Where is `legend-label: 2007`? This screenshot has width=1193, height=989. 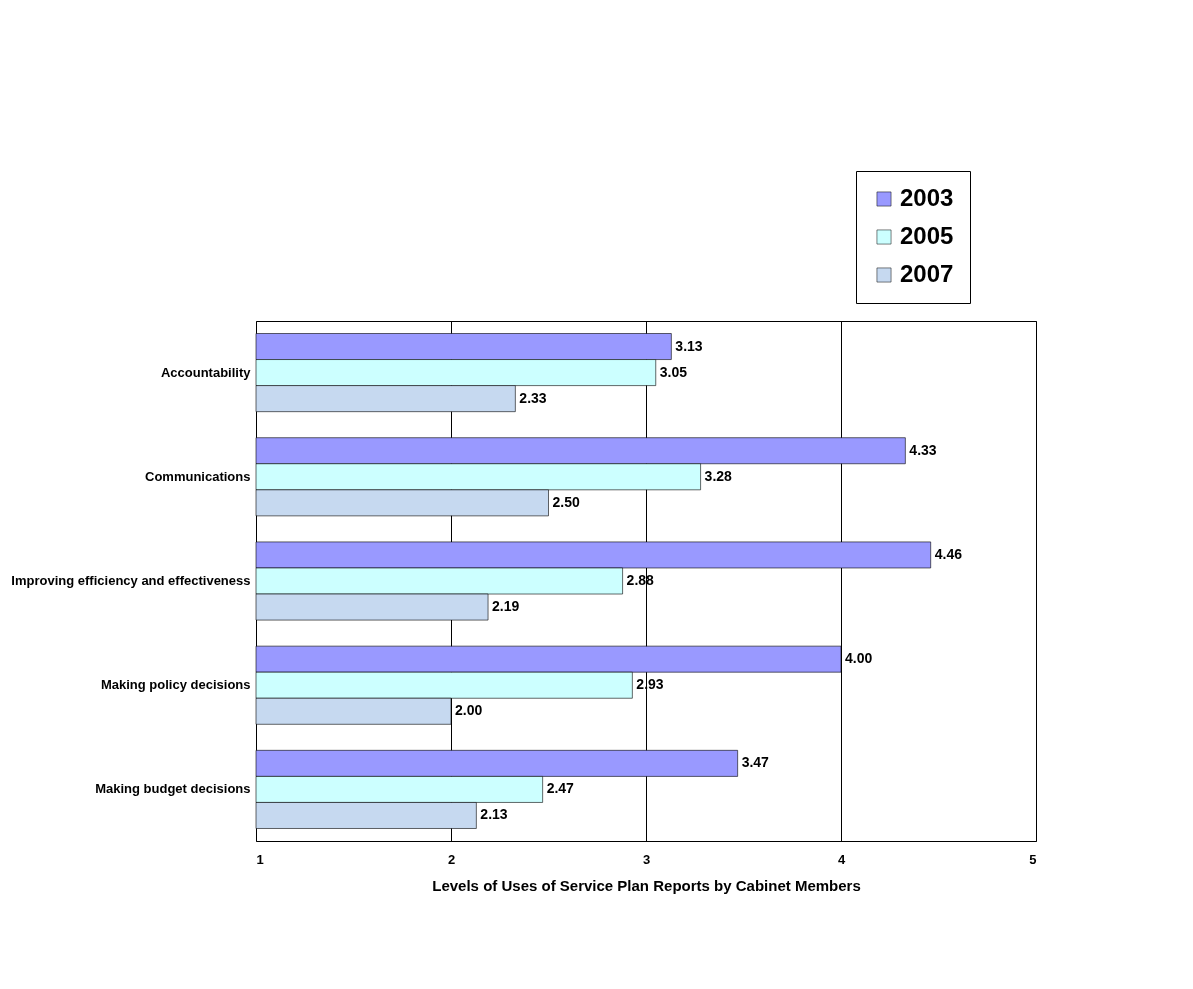 legend-label: 2007 is located at coordinates (927, 273).